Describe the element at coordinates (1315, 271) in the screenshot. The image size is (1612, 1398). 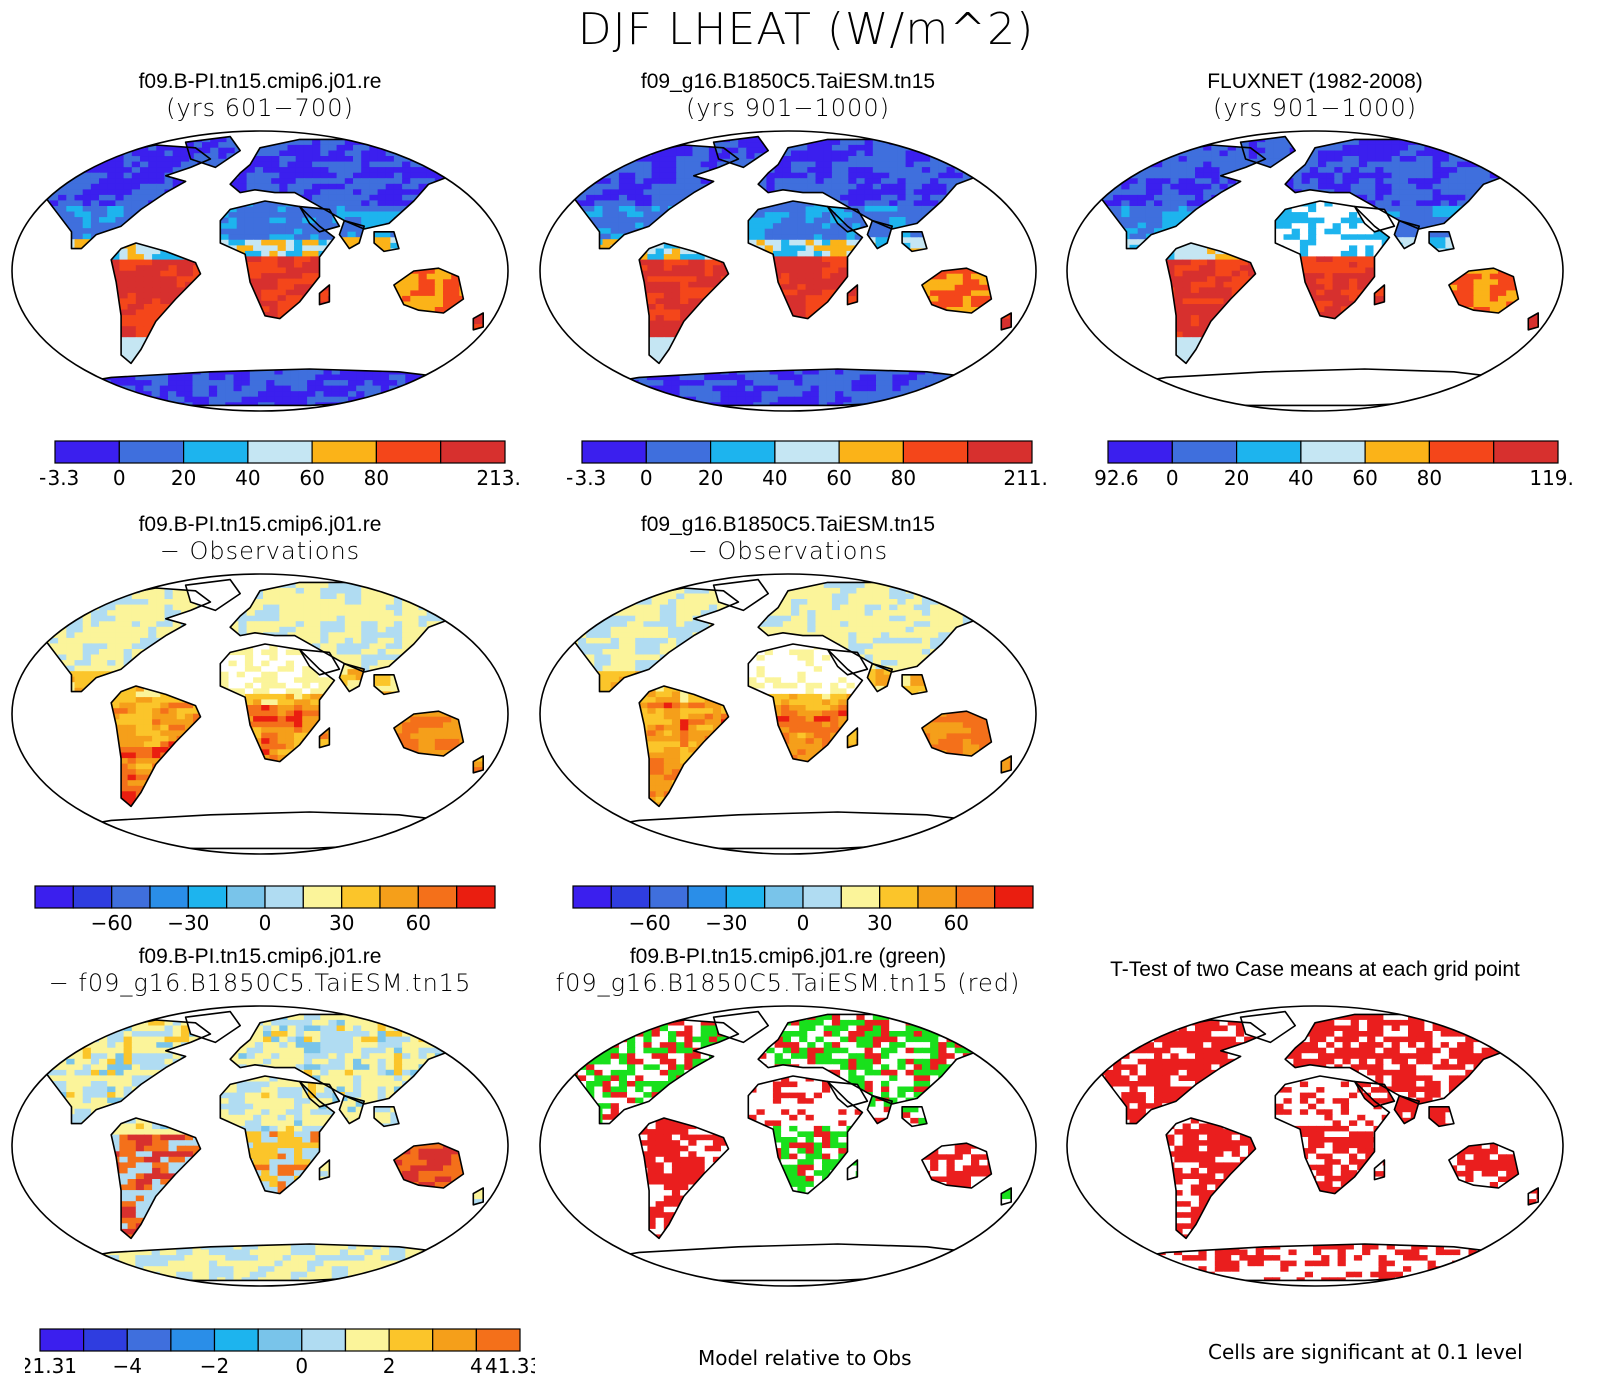
I see `map-observations` at that location.